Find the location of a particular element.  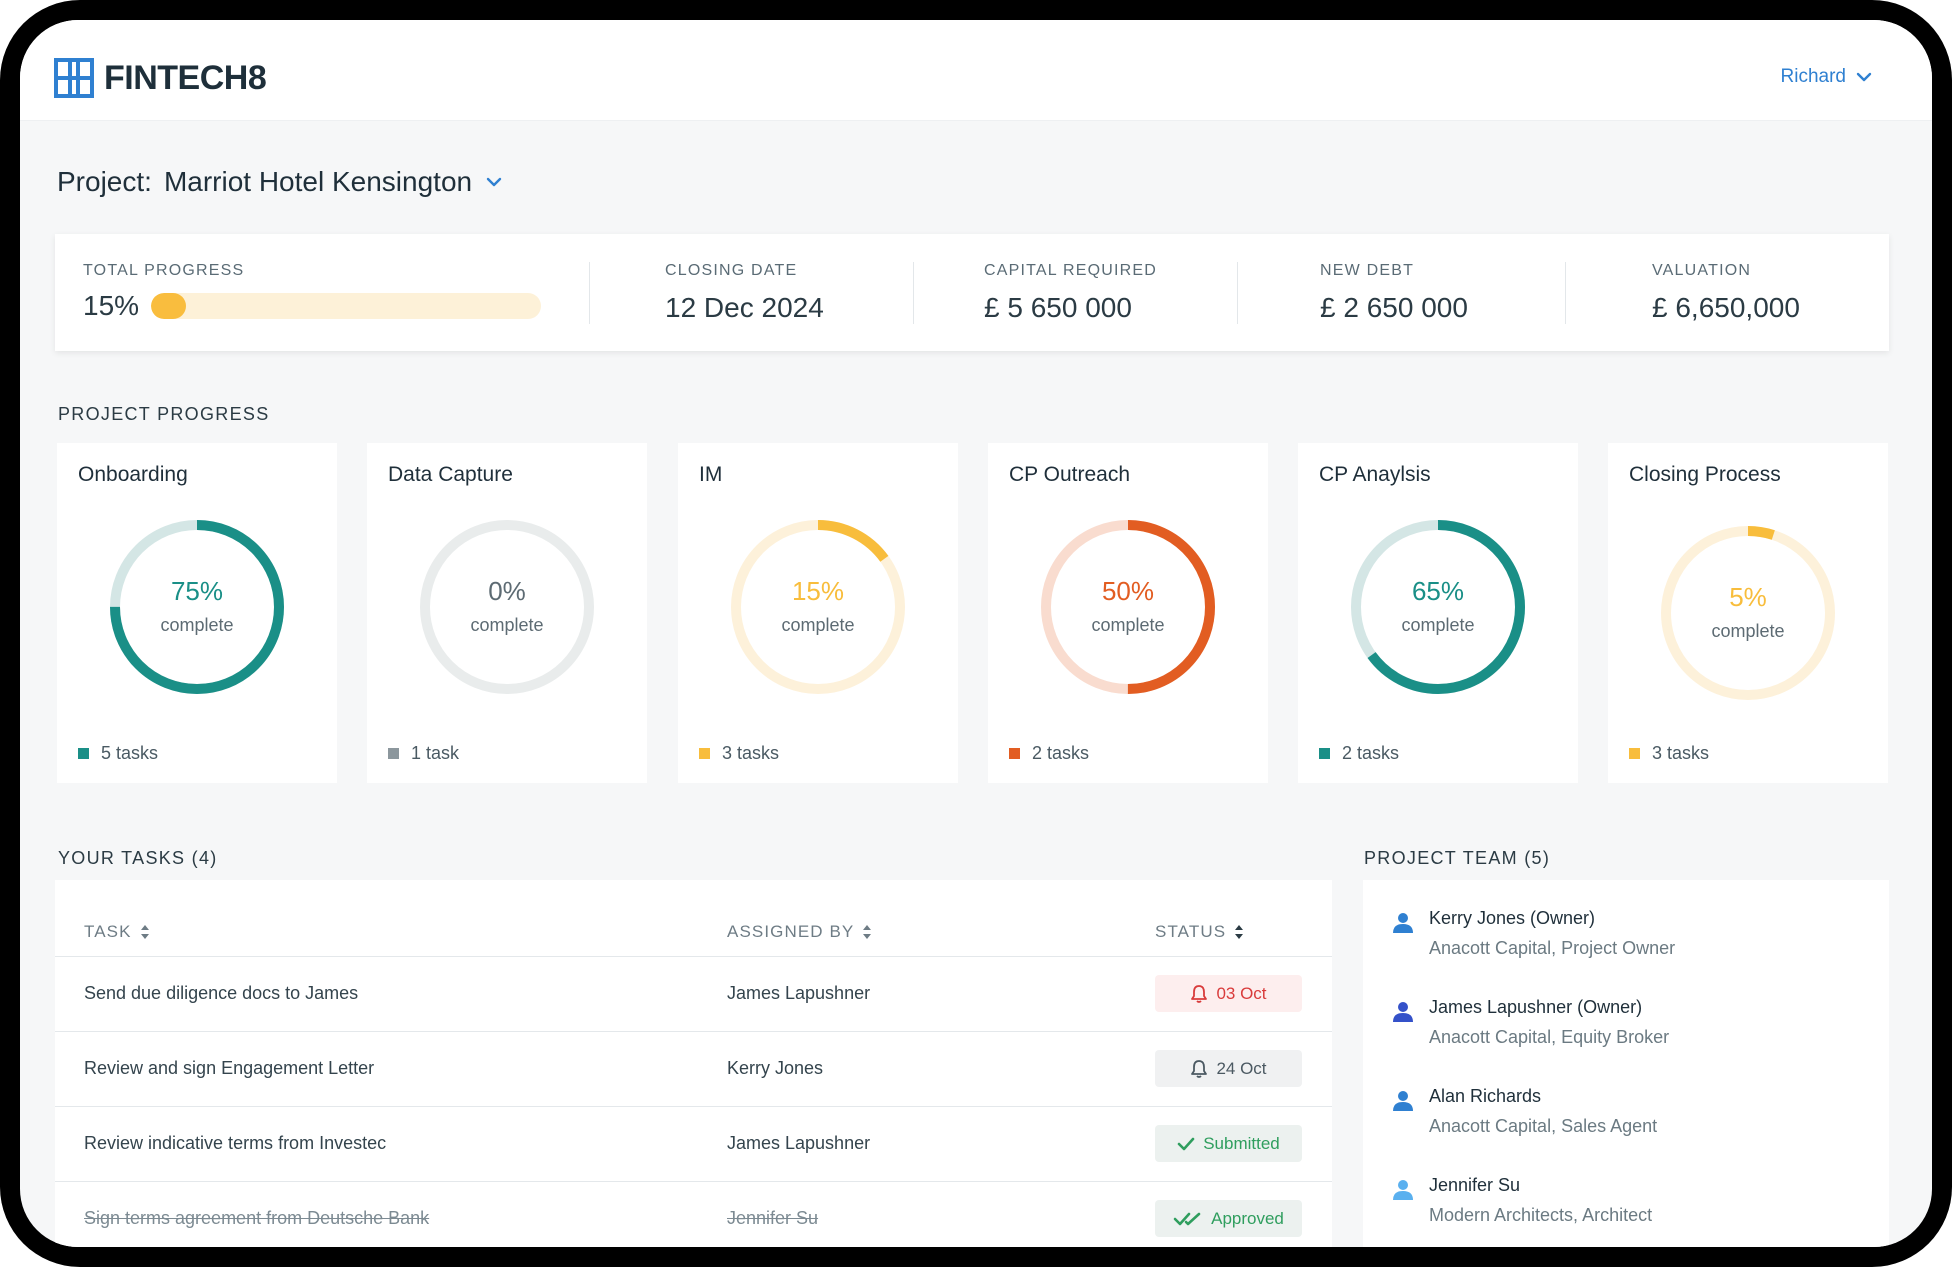

progress-percent: 65% is located at coordinates (1438, 591).